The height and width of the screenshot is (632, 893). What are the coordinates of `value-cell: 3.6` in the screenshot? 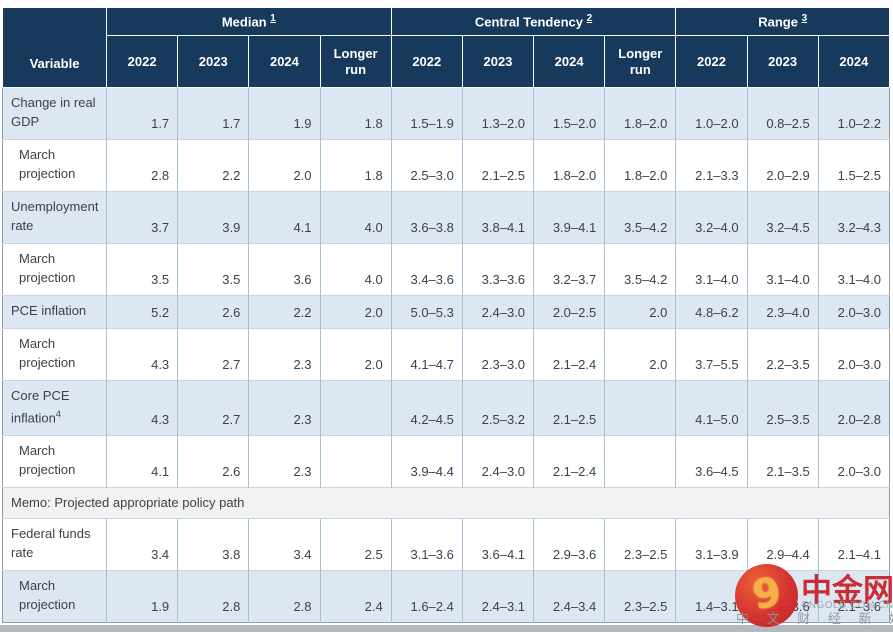 It's located at (284, 269).